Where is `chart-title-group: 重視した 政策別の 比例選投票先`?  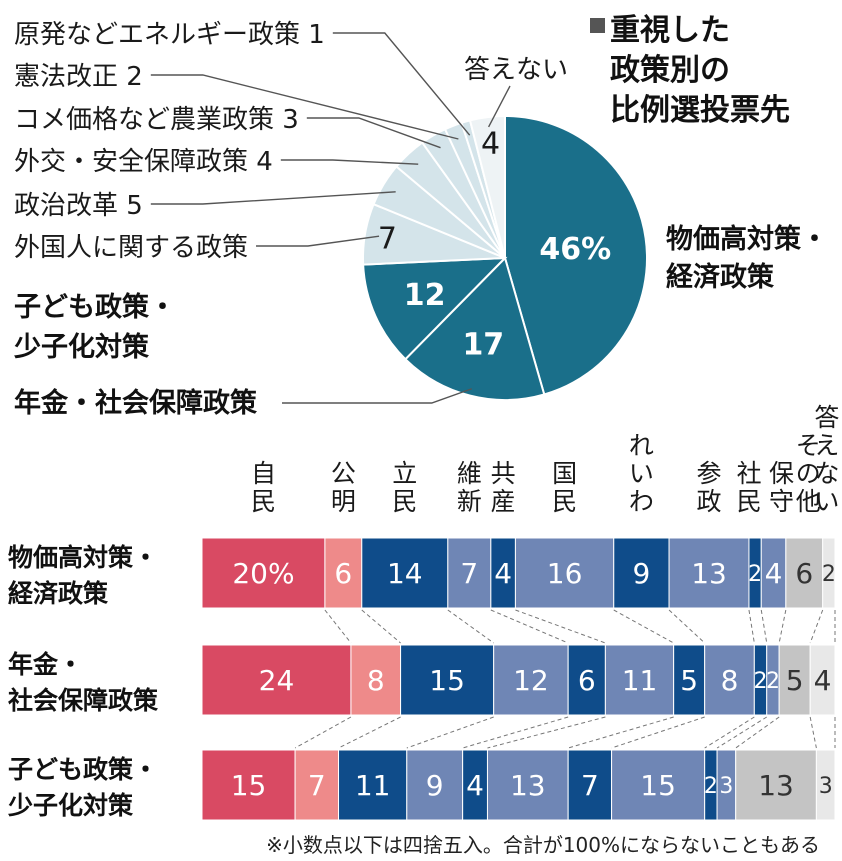
chart-title-group: 重視した 政策別の 比例選投票先 is located at coordinates (690, 70).